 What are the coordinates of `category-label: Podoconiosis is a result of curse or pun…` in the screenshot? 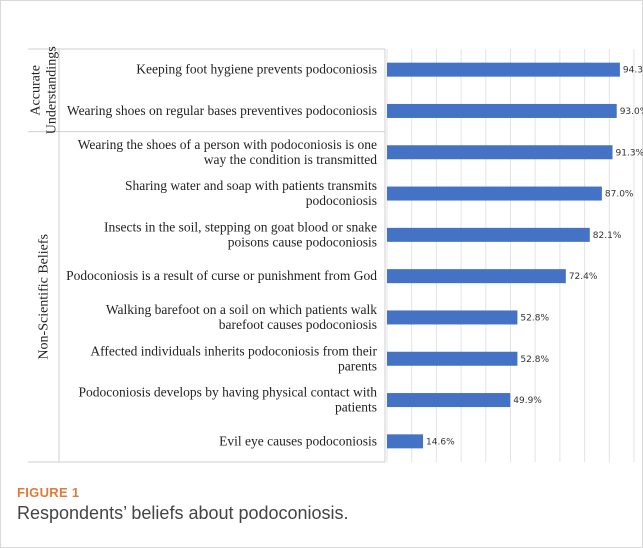 It's located at (221, 275).